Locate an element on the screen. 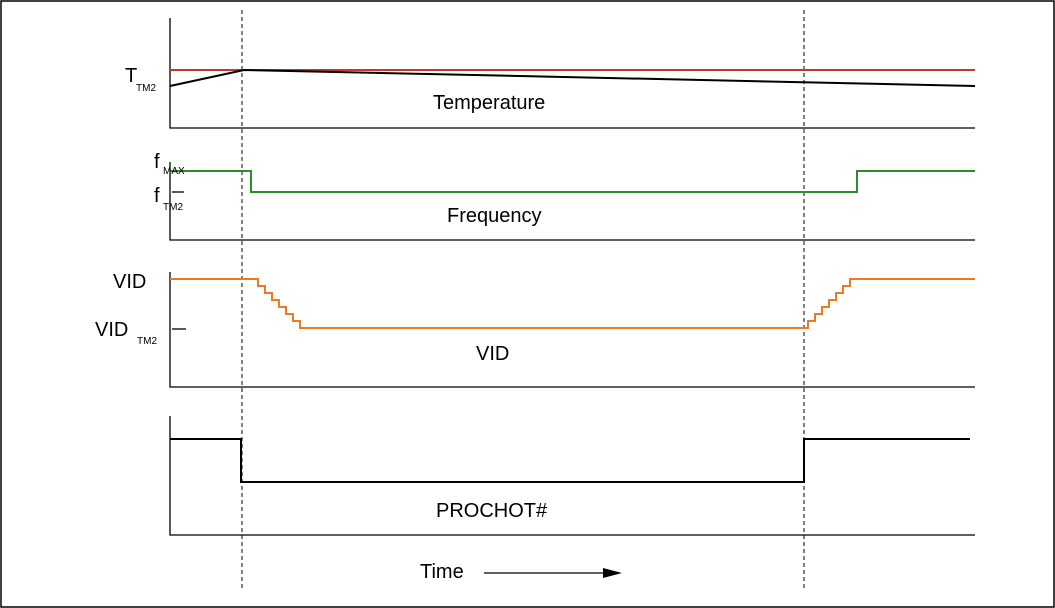 Image resolution: width=1055 pixels, height=608 pixels. vid-tm2-tick-label: VID is located at coordinates (111, 330).